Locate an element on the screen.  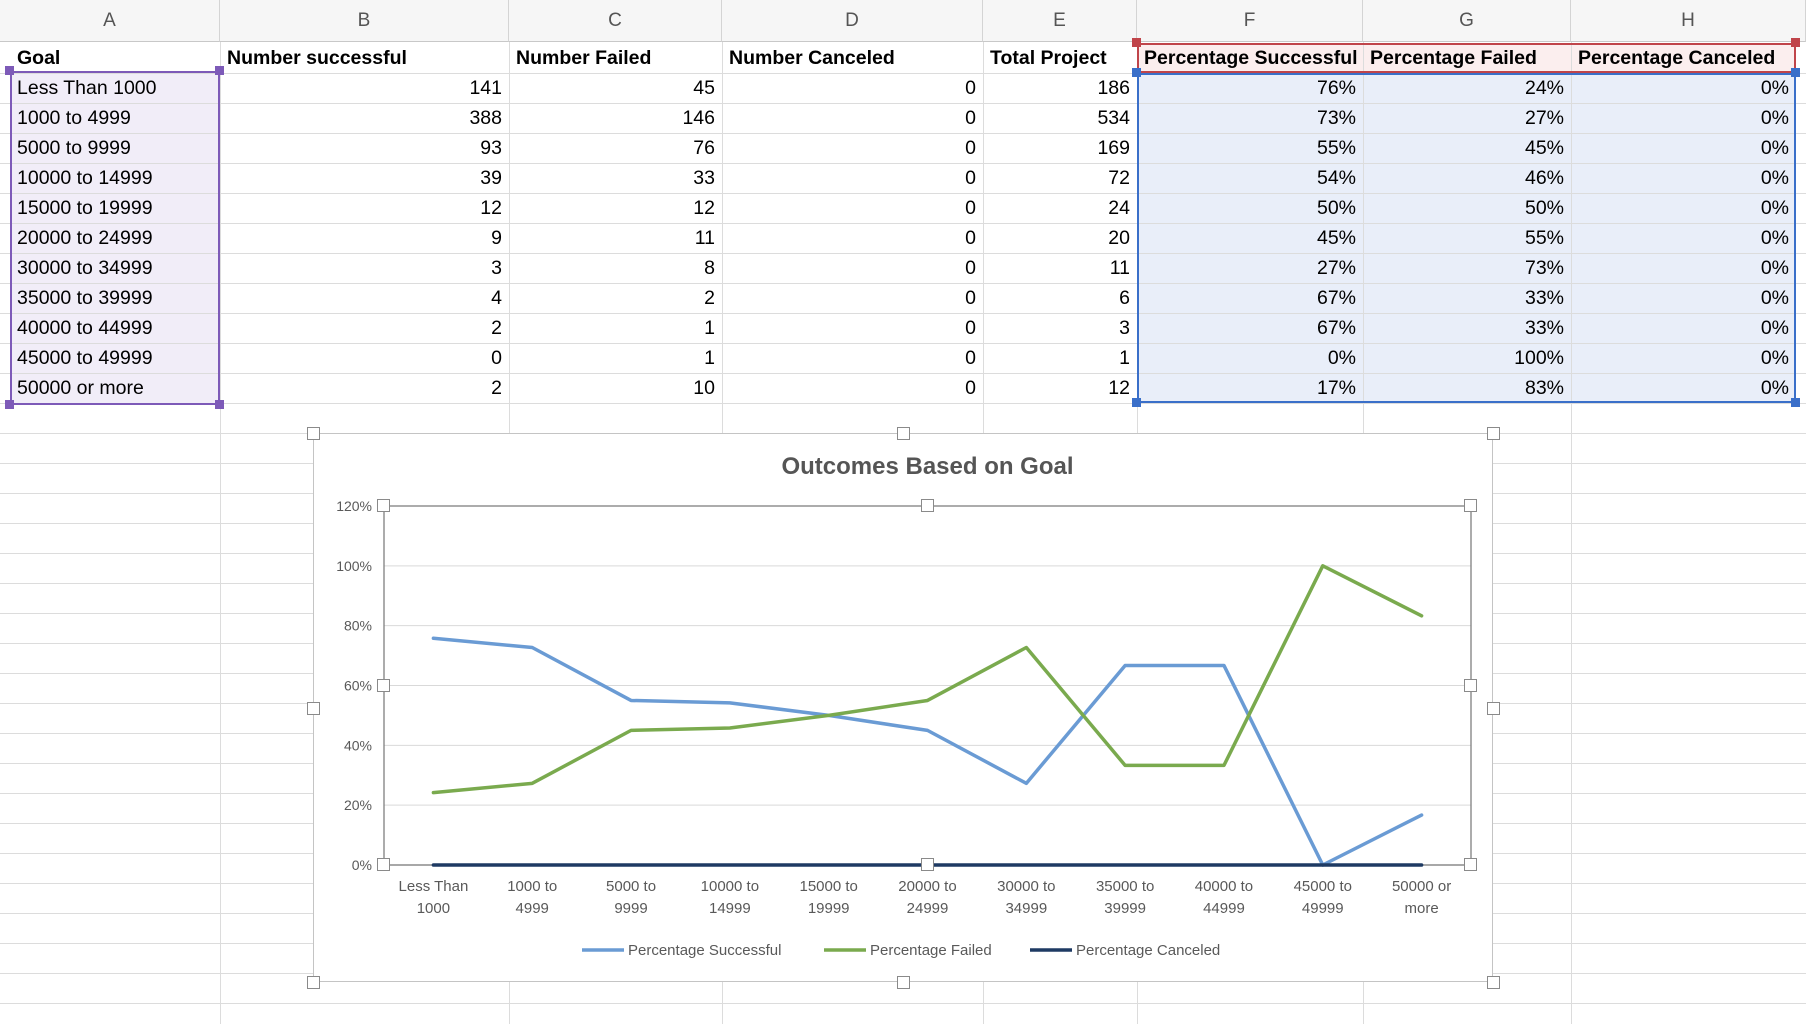
table-cell: 93 is located at coordinates (491, 148).